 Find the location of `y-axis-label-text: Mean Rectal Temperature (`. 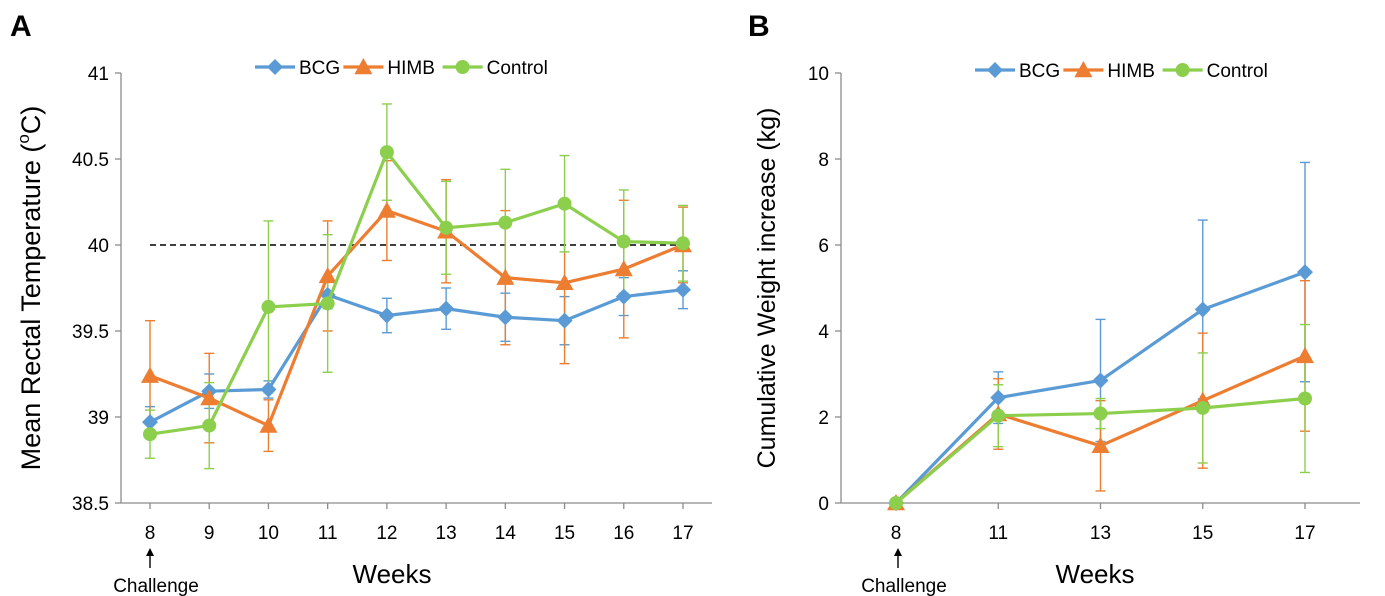

y-axis-label-text: Mean Rectal Temperature ( is located at coordinates (31, 307).